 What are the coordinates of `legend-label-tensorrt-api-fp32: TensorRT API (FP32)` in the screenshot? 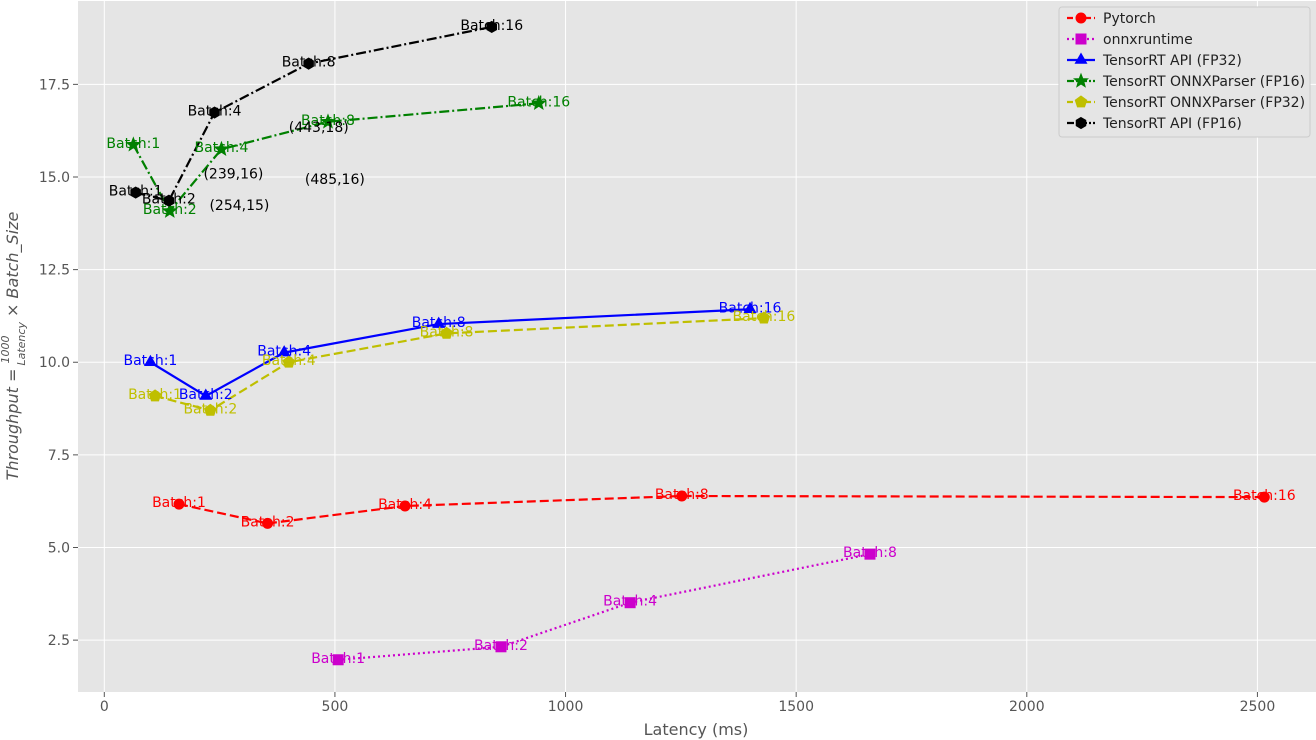 It's located at (1172, 61).